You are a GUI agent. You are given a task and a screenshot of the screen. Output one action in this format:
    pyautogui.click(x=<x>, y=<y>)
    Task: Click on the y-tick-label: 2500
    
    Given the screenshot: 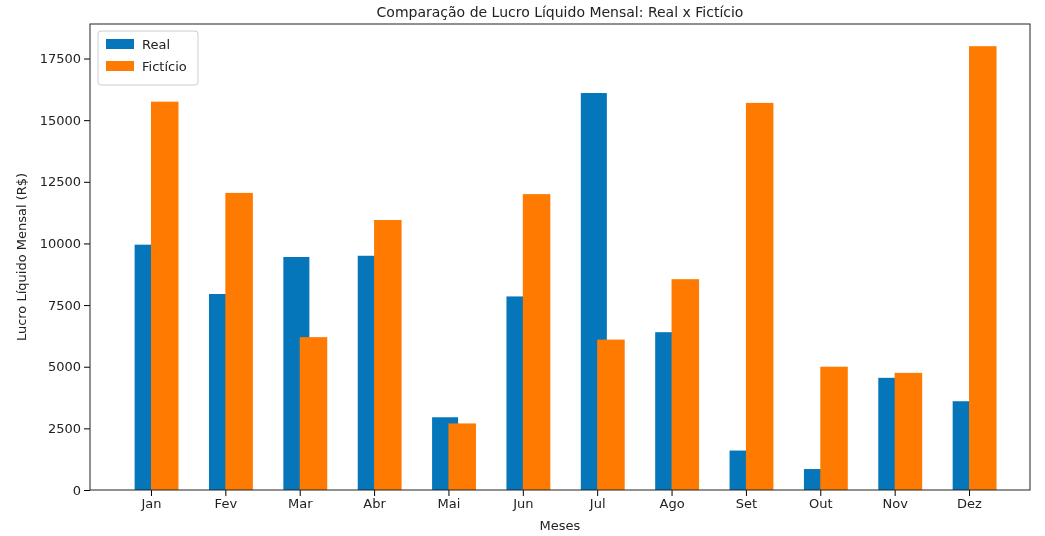 What is the action you would take?
    pyautogui.click(x=64, y=429)
    